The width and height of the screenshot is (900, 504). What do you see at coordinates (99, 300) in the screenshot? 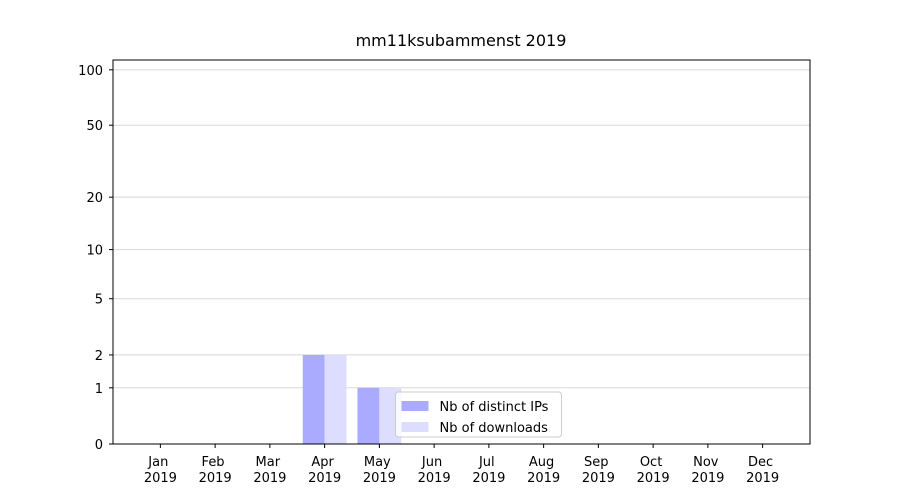
I see `y-tick-label: 5` at bounding box center [99, 300].